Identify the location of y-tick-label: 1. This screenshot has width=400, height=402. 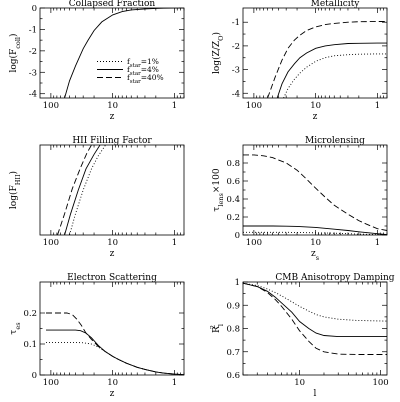
(237, 283).